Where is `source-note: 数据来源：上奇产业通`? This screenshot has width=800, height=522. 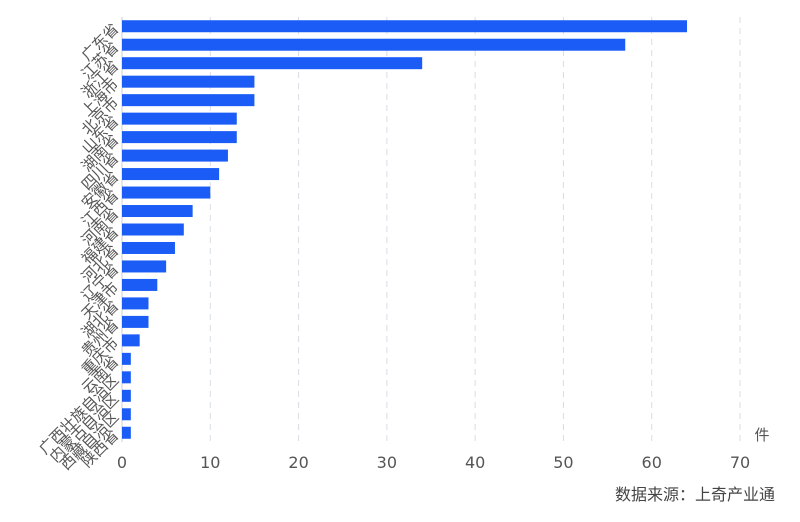 source-note: 数据来源：上奇产业通 is located at coordinates (695, 494).